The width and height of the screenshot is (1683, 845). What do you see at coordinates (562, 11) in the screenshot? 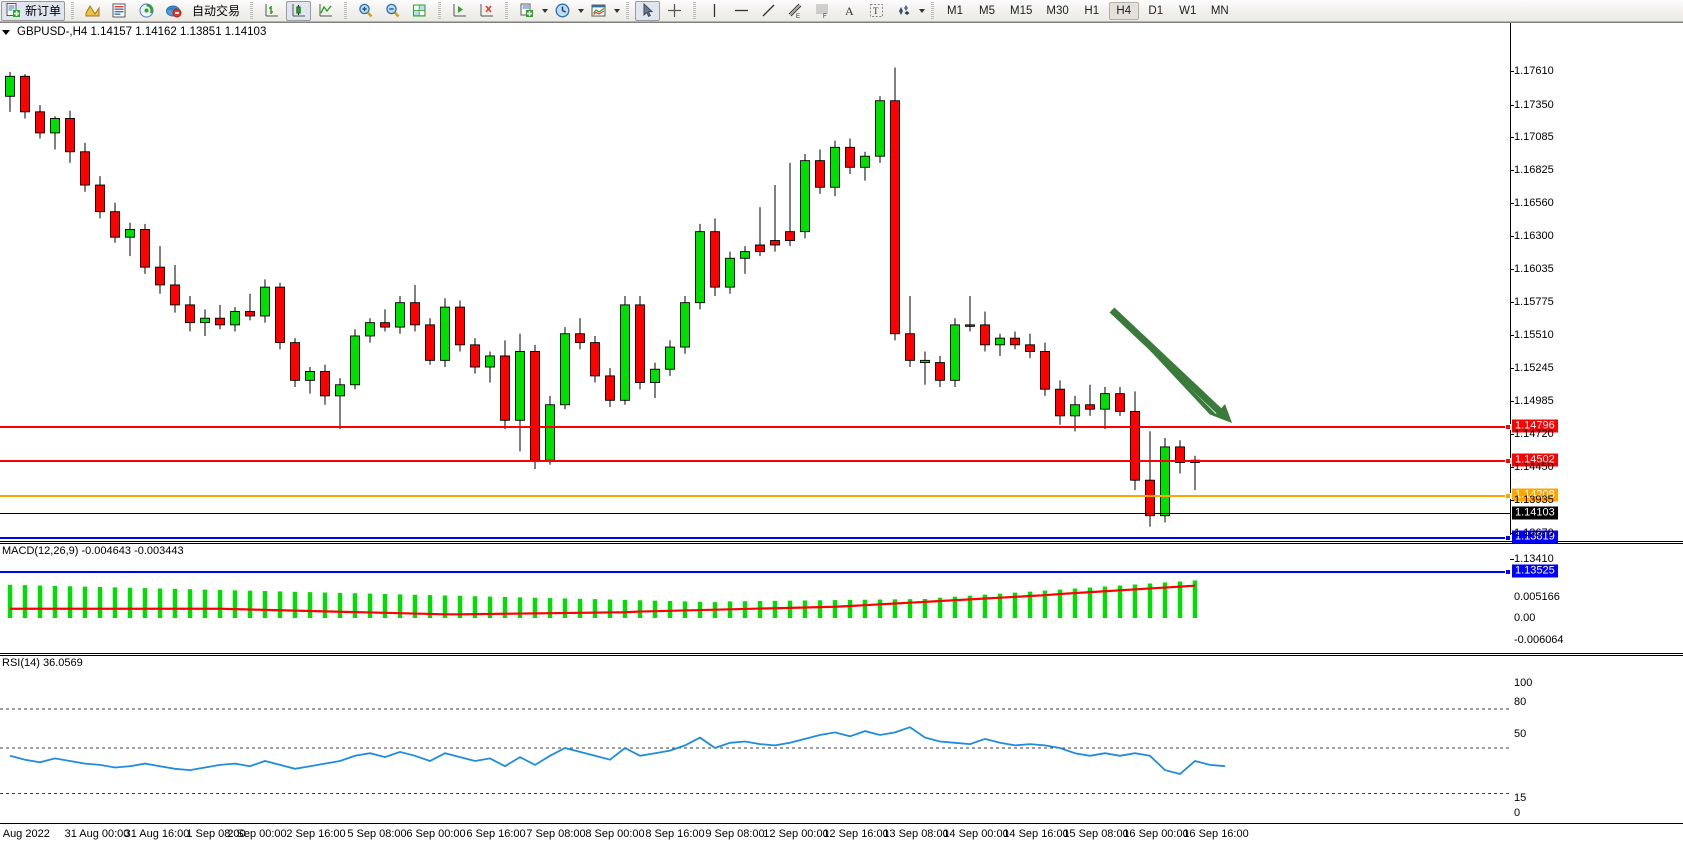
I see `period-separator-button` at bounding box center [562, 11].